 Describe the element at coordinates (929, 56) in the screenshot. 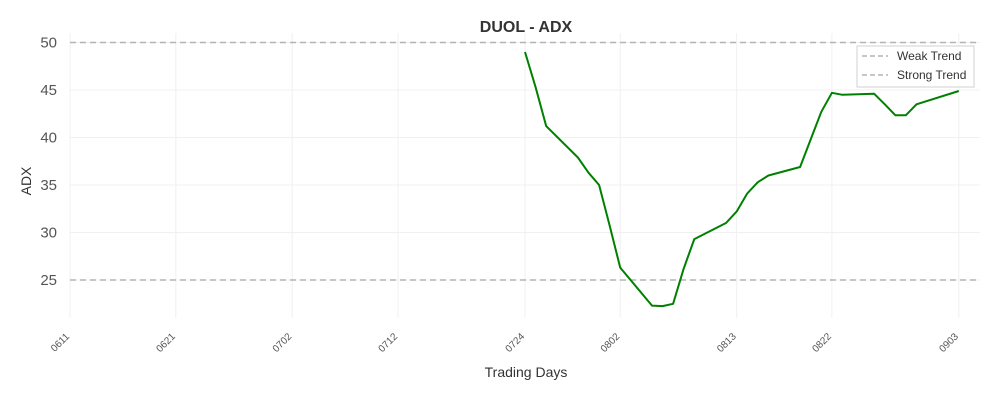

I see `legend-label-1: Weak Trend` at that location.